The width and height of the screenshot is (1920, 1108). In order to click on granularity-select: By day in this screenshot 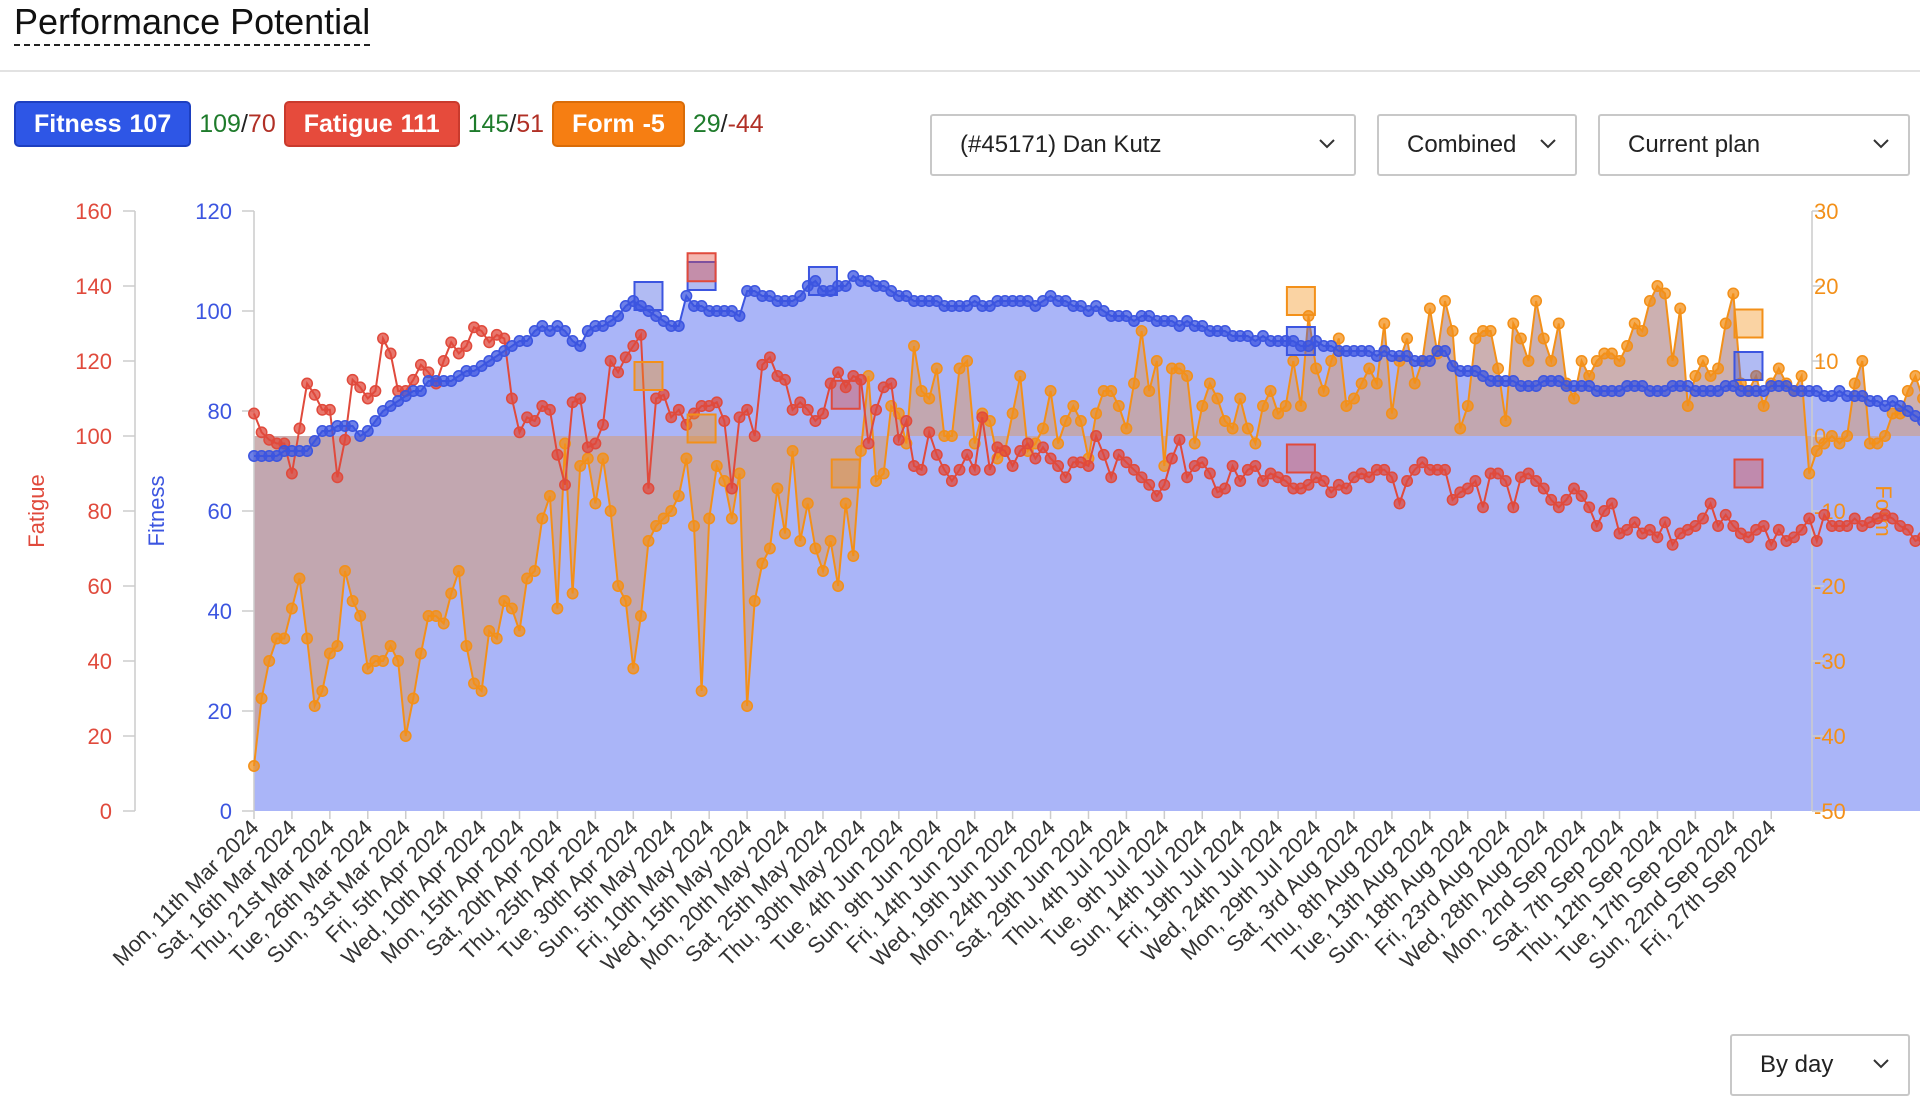, I will do `click(1820, 1065)`.